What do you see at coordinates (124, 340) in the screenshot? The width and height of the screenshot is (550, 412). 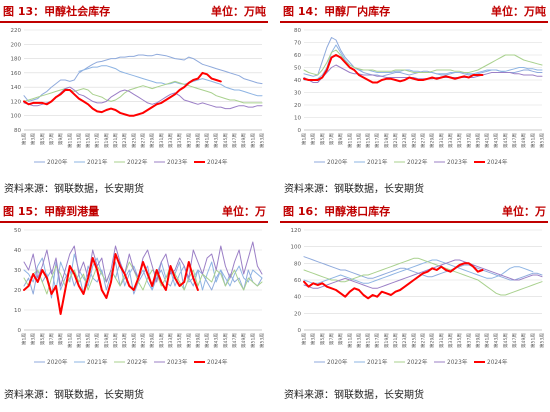 I see `x-tick-label: 第23周` at bounding box center [124, 340].